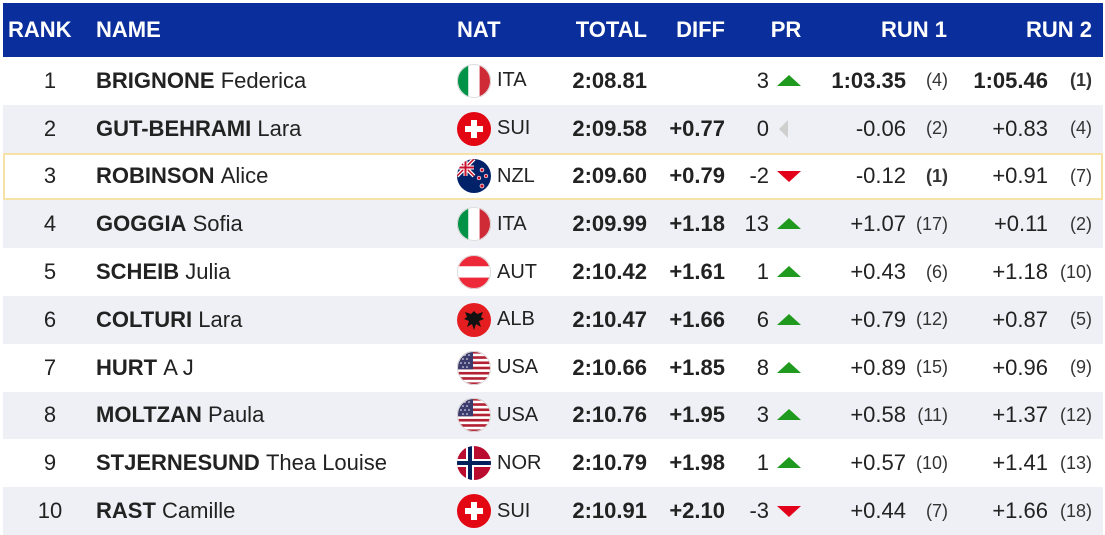  Describe the element at coordinates (697, 224) in the screenshot. I see `time-diff: +1.18` at that location.